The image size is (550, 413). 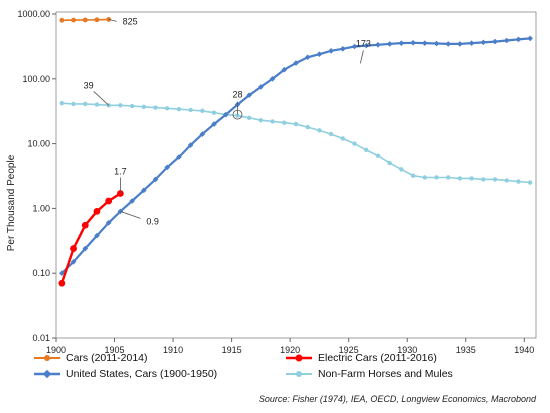 I want to click on x-tick-label: 1915, so click(x=232, y=350).